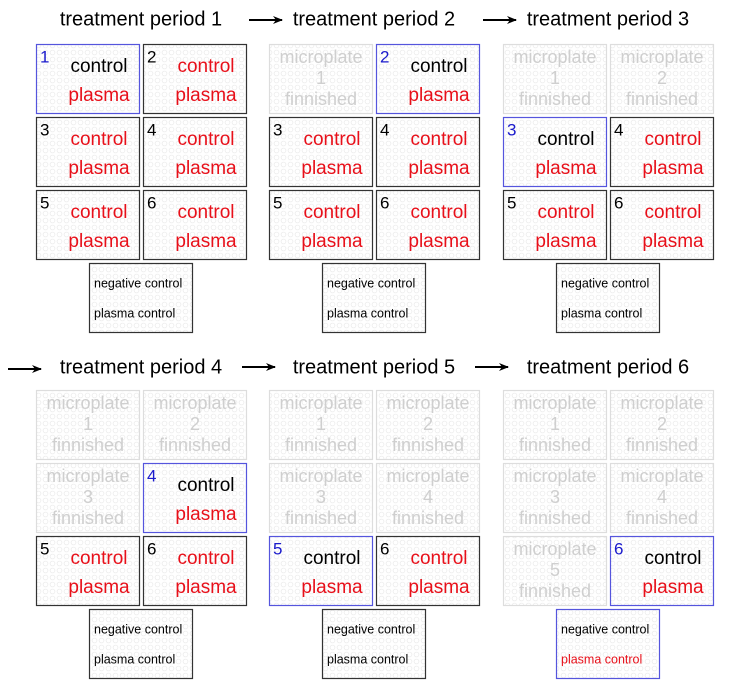 Image resolution: width=729 pixels, height=695 pixels. I want to click on plate-text: 5, so click(555, 570).